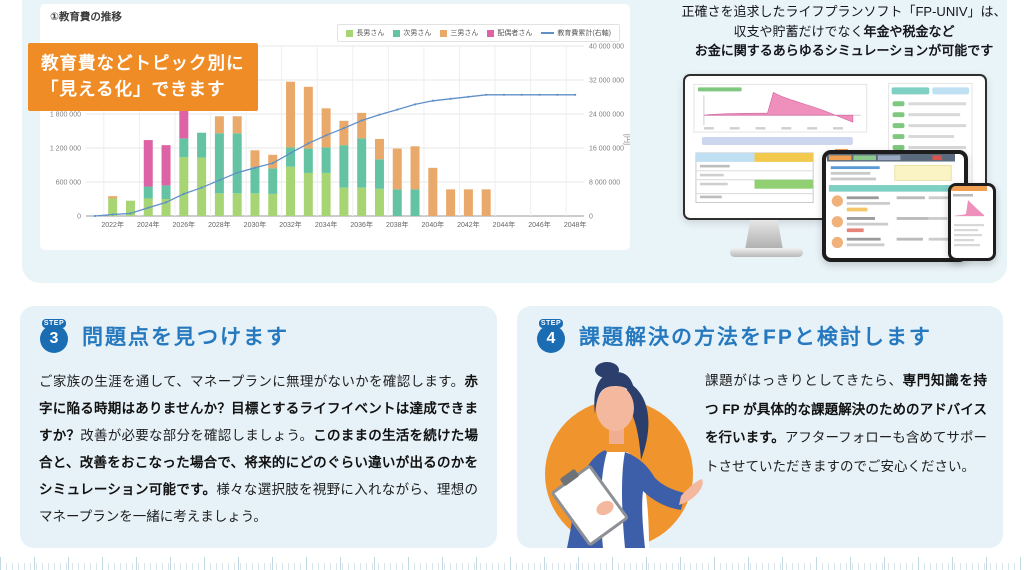  Describe the element at coordinates (969, 216) in the screenshot. I see `phone-ui-graphic` at that location.